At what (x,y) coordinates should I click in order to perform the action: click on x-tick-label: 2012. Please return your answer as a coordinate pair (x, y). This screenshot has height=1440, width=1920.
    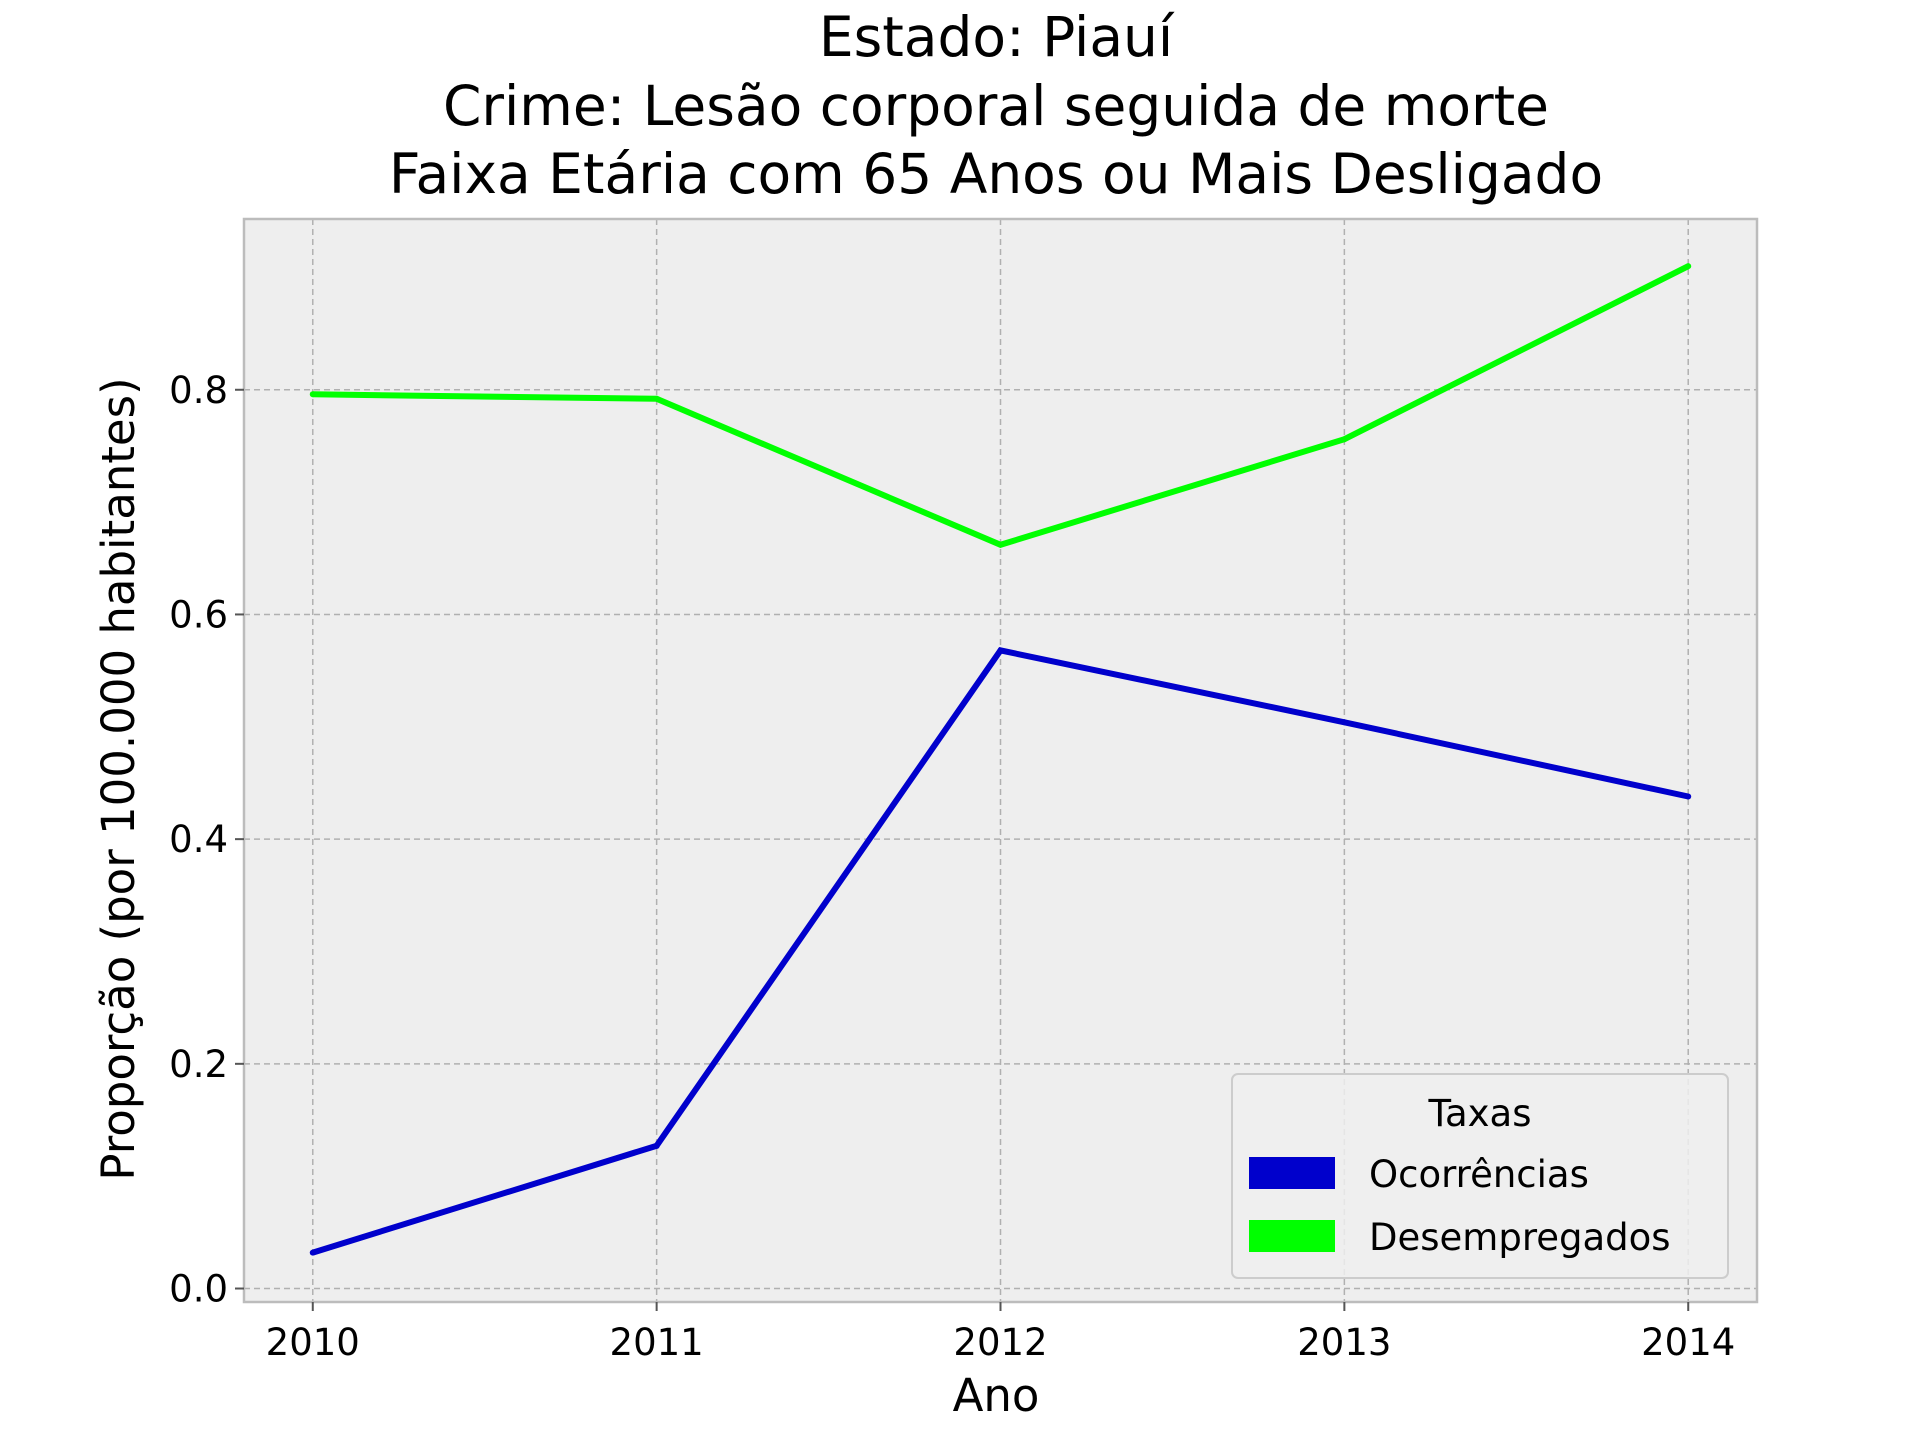
    Looking at the image, I should click on (1000, 1342).